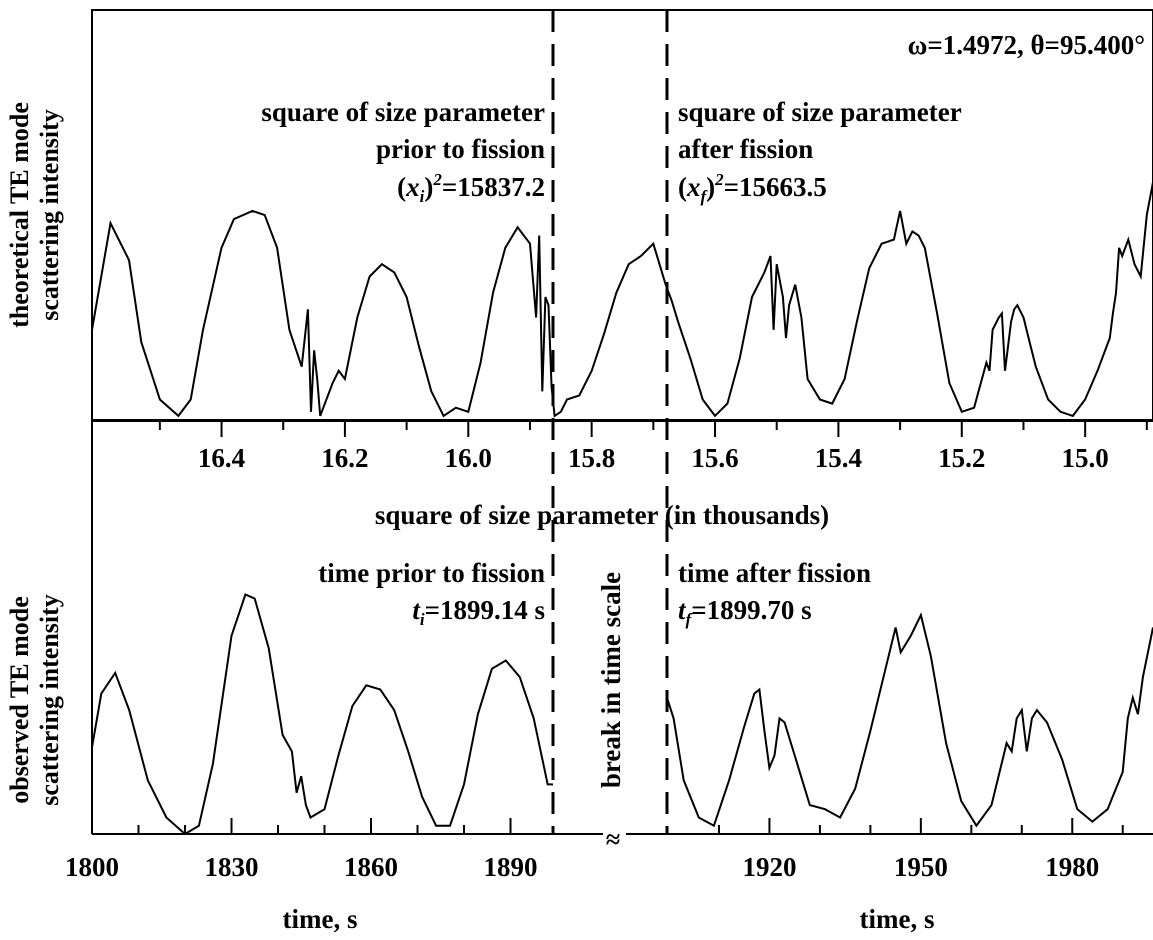  Describe the element at coordinates (221, 458) in the screenshot. I see `top-x-tick-label: 16.4` at that location.